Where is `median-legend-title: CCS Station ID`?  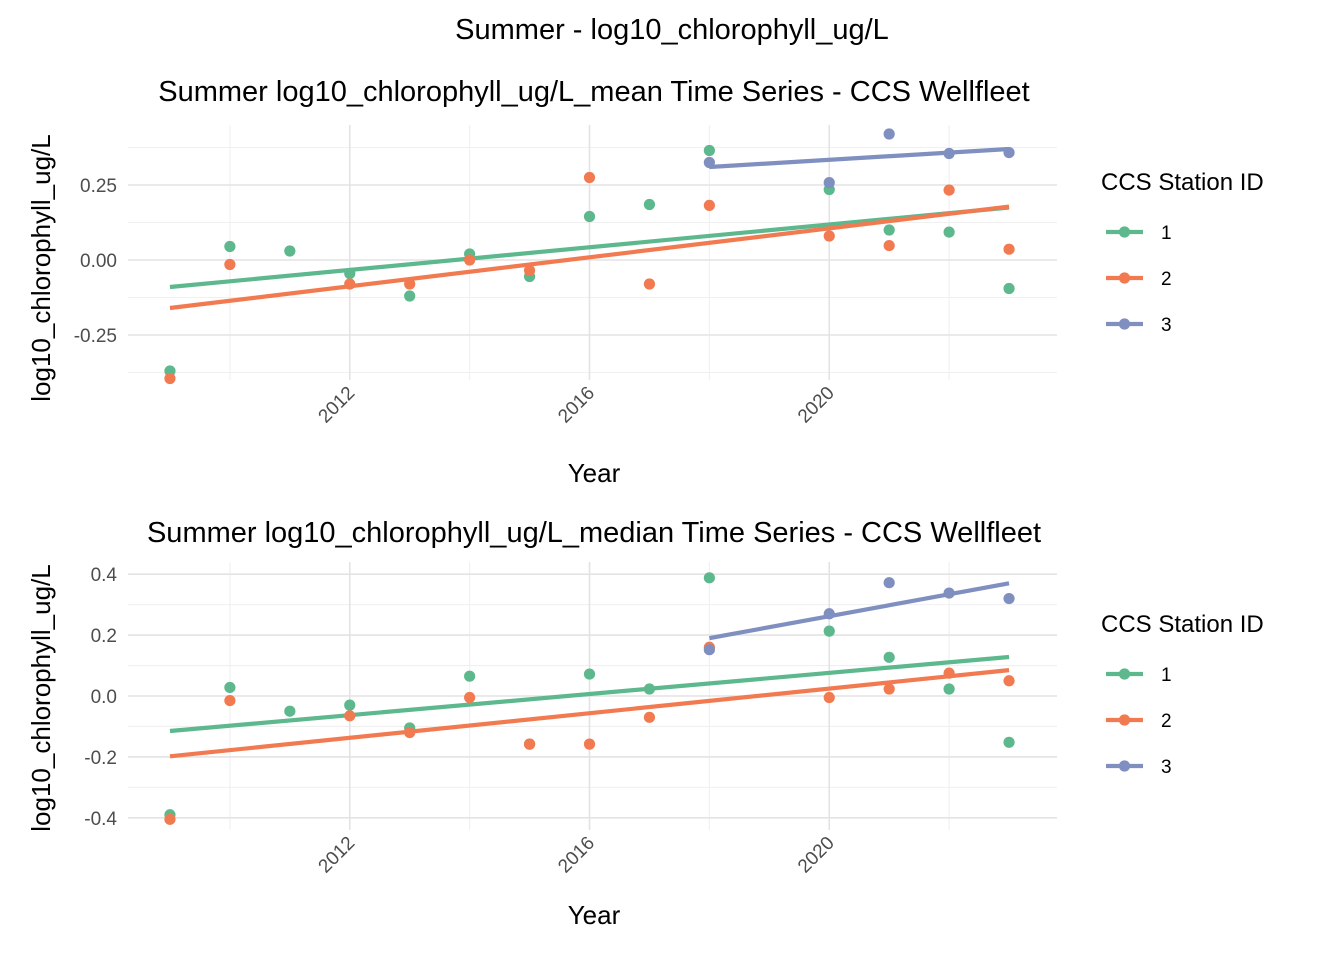
median-legend-title: CCS Station ID is located at coordinates (1182, 624).